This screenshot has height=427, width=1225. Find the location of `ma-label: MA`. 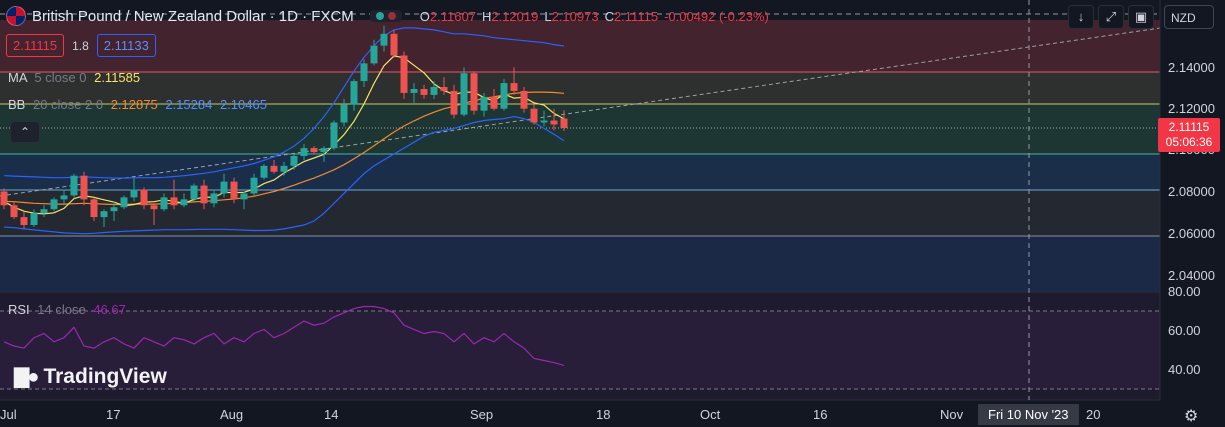

ma-label: MA is located at coordinates (17, 77).